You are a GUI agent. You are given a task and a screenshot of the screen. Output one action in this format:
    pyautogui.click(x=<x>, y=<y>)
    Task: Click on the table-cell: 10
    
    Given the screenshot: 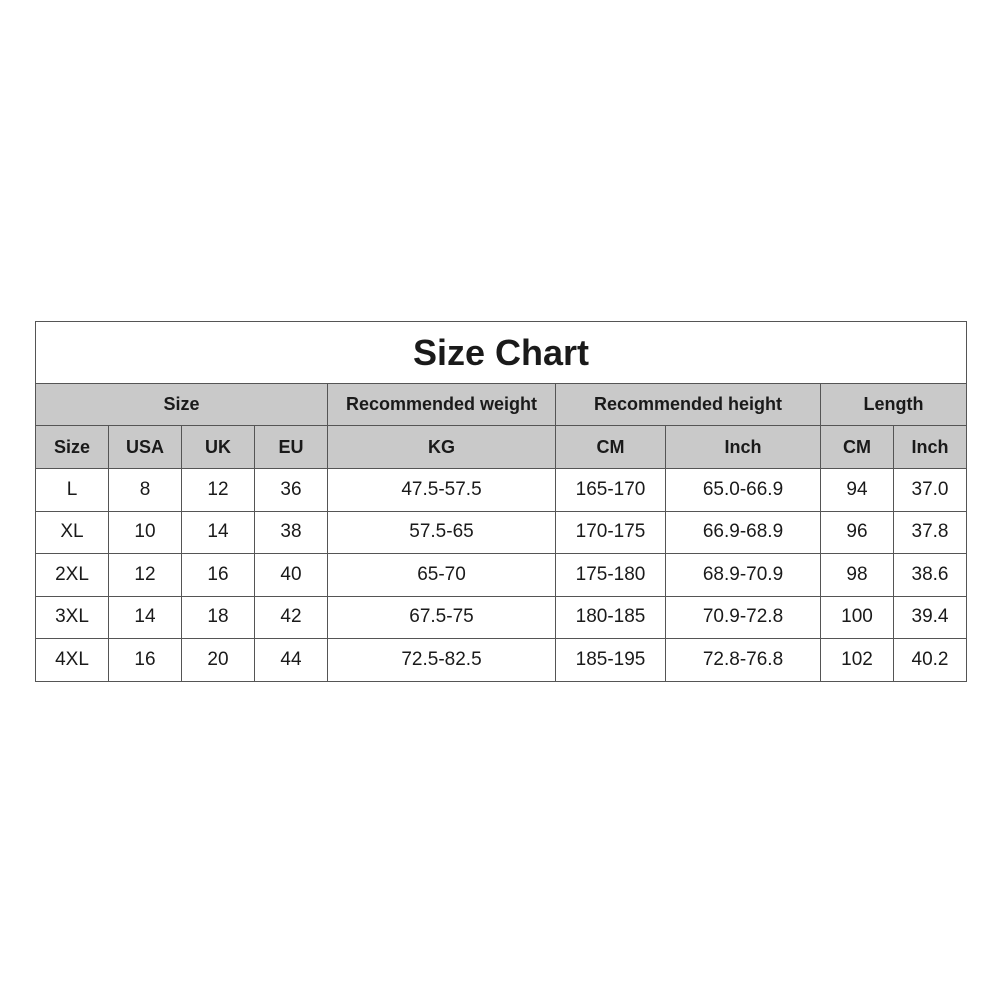 What is the action you would take?
    pyautogui.click(x=145, y=532)
    